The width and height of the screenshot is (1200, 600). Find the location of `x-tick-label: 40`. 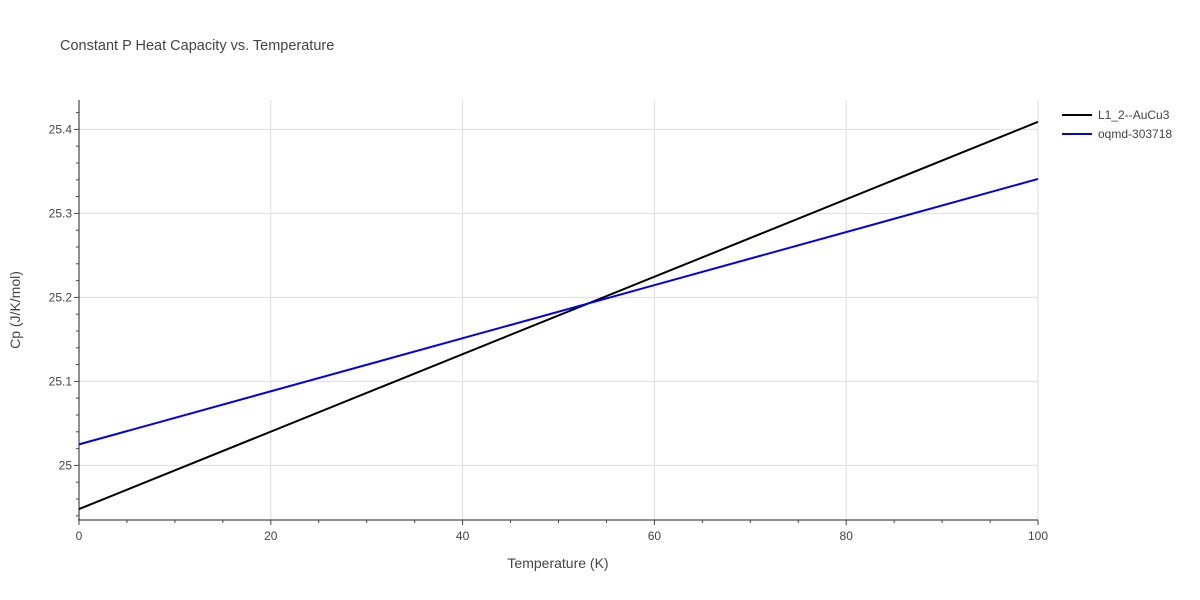

x-tick-label: 40 is located at coordinates (463, 536).